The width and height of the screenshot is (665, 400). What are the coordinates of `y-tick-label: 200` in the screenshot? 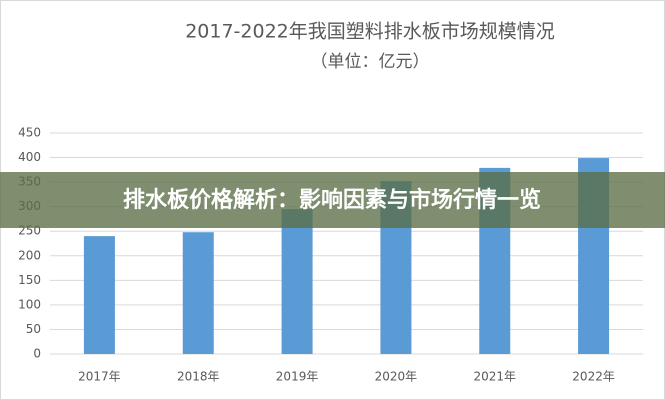 It's located at (29, 255).